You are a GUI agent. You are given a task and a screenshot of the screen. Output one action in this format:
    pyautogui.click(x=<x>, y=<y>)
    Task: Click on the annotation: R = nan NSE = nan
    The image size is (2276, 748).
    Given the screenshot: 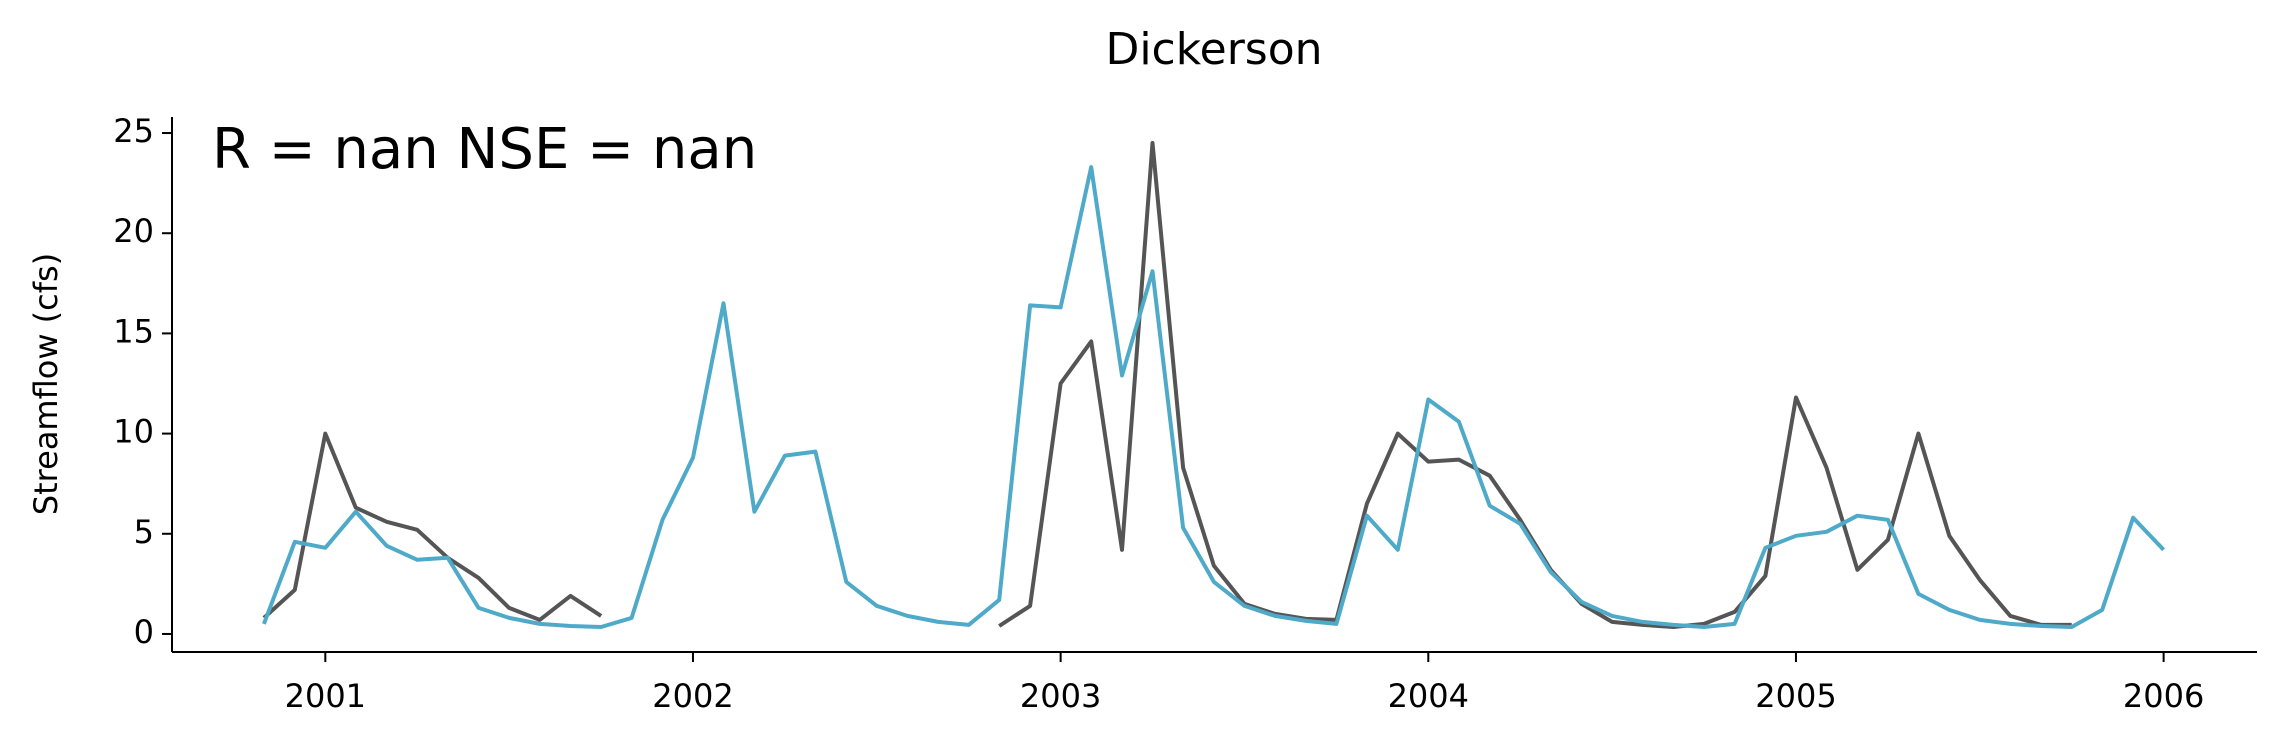 What is the action you would take?
    pyautogui.click(x=484, y=149)
    